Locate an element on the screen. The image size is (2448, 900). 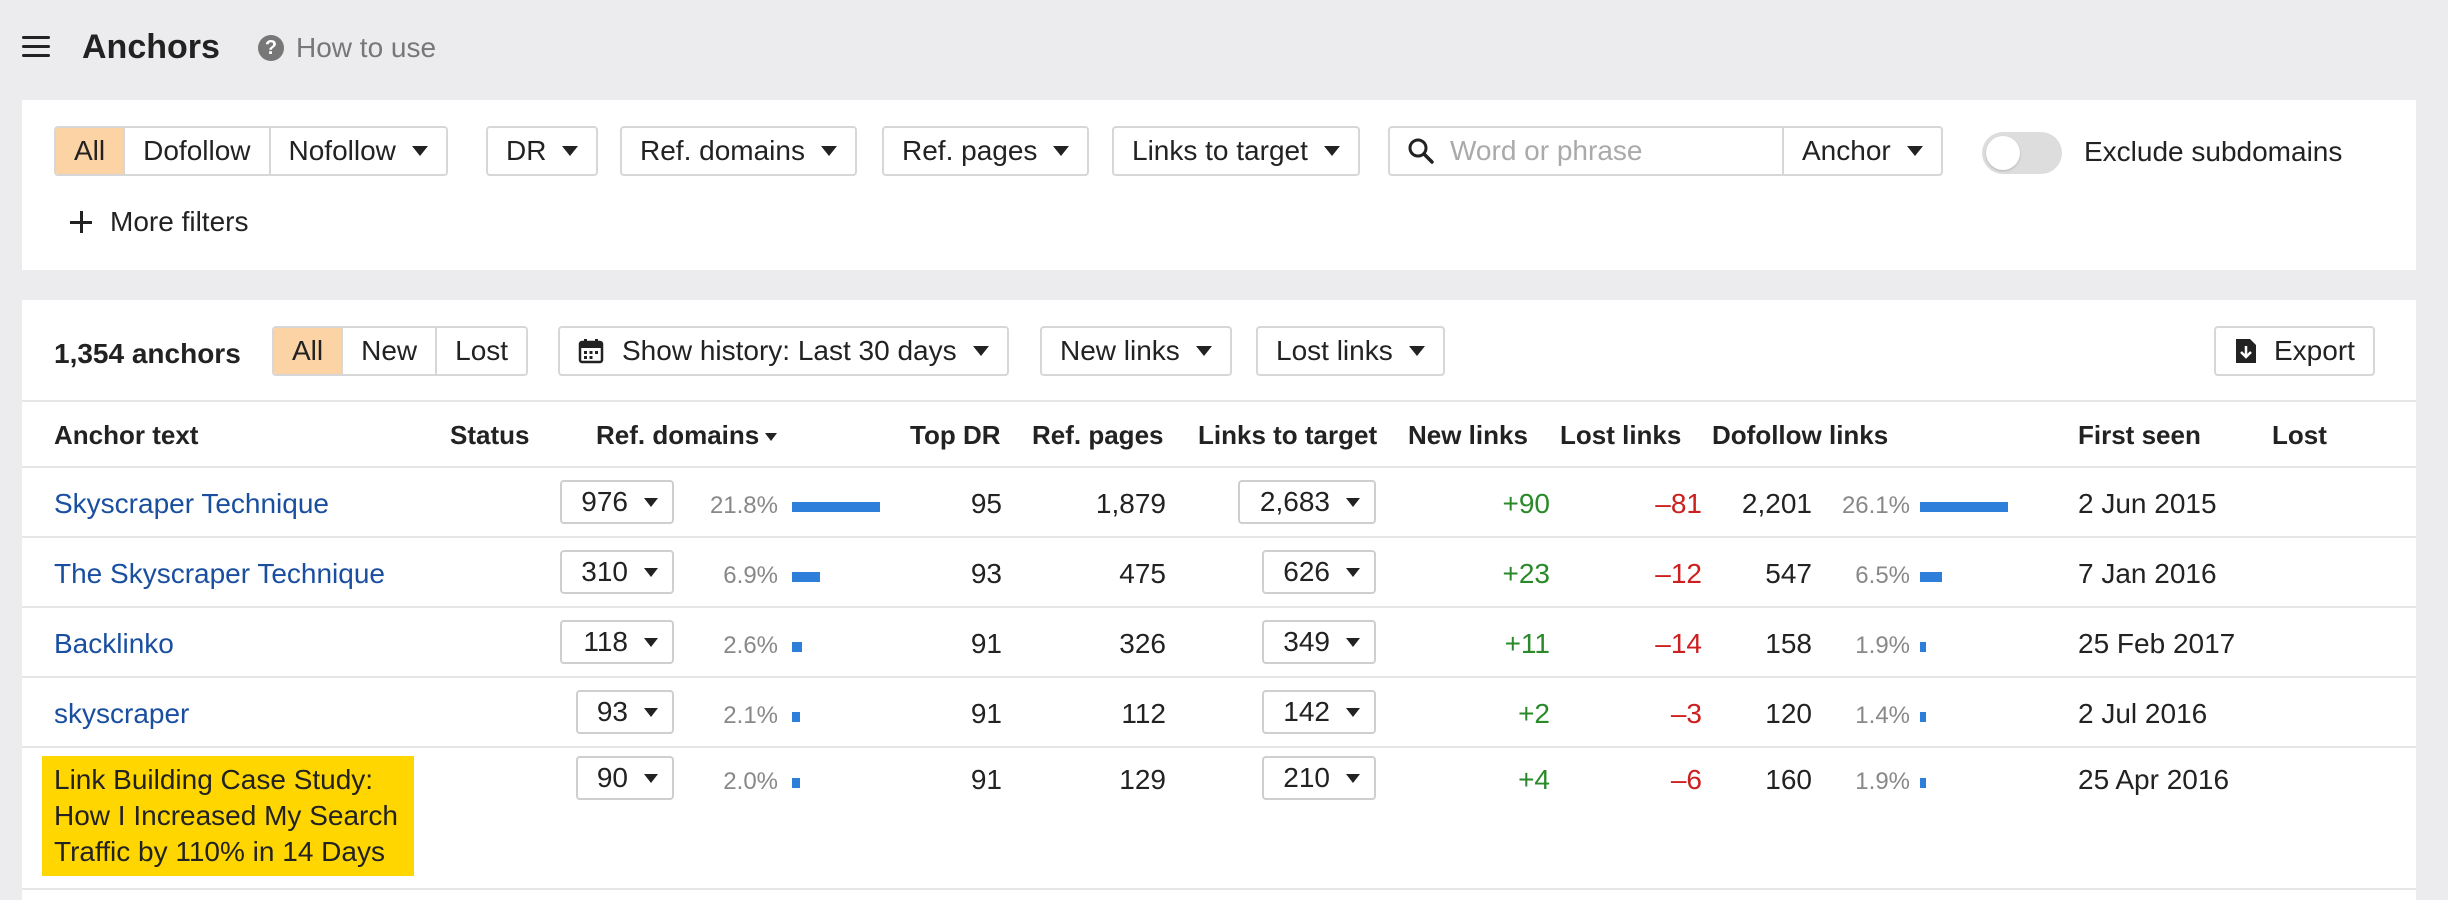
exclude-subdomains-label: Exclude subdomains is located at coordinates (2213, 151).